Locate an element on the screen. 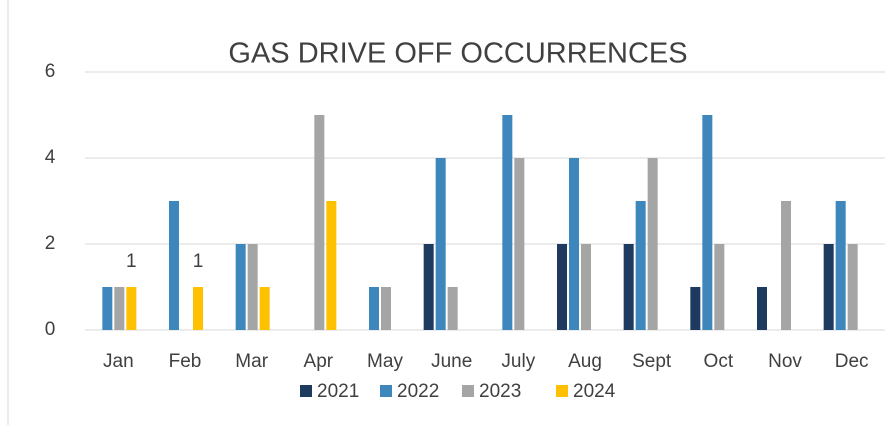 The image size is (895, 425). y-tick-label: 2 is located at coordinates (50, 243).